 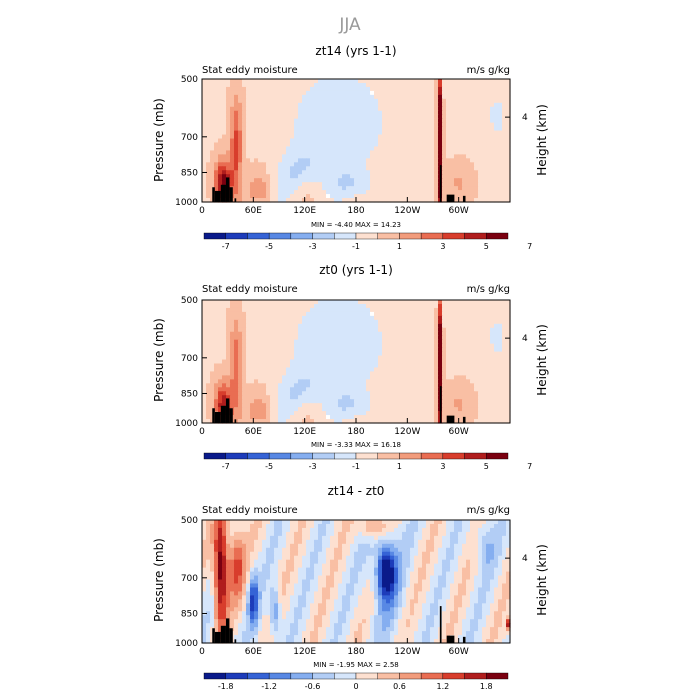 What do you see at coordinates (356, 491) in the screenshot?
I see `panel-3-title: zt14 - zt0` at bounding box center [356, 491].